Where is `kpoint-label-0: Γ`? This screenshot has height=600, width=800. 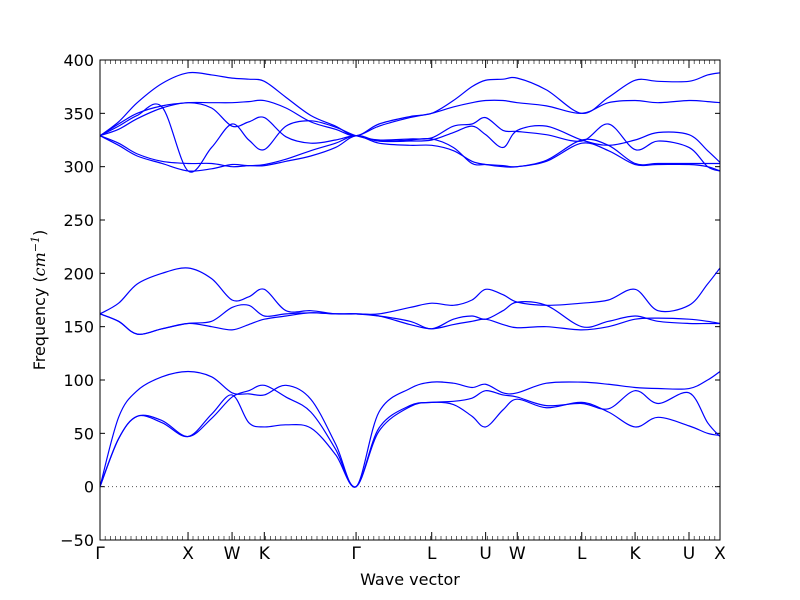 kpoint-label-0: Γ is located at coordinates (100, 554).